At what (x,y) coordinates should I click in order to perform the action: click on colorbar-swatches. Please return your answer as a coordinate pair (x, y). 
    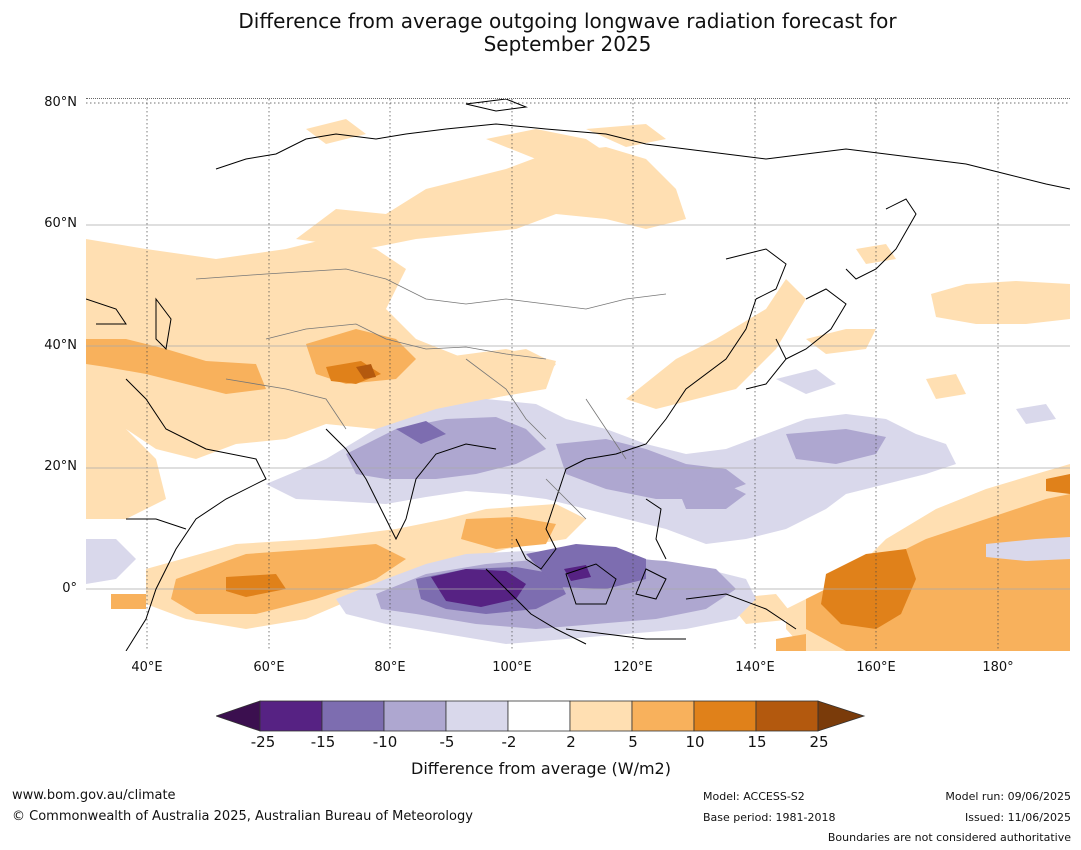
    Looking at the image, I should click on (540, 716).